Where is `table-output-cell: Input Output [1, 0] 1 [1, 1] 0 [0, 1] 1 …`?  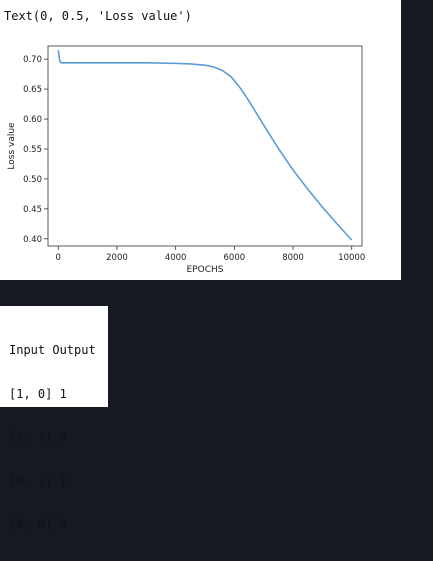 table-output-cell: Input Output [1, 0] 1 [1, 1] 0 [0, 1] 1 … is located at coordinates (54, 418).